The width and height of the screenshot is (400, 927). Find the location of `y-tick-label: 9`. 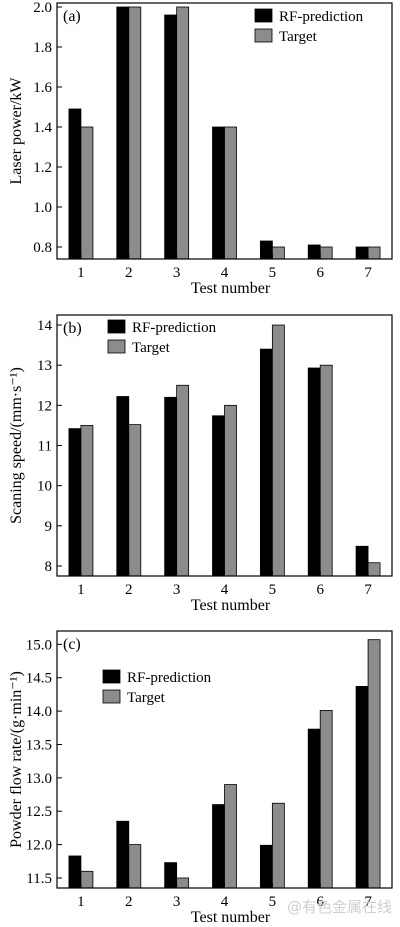

y-tick-label: 9 is located at coordinates (49, 527).